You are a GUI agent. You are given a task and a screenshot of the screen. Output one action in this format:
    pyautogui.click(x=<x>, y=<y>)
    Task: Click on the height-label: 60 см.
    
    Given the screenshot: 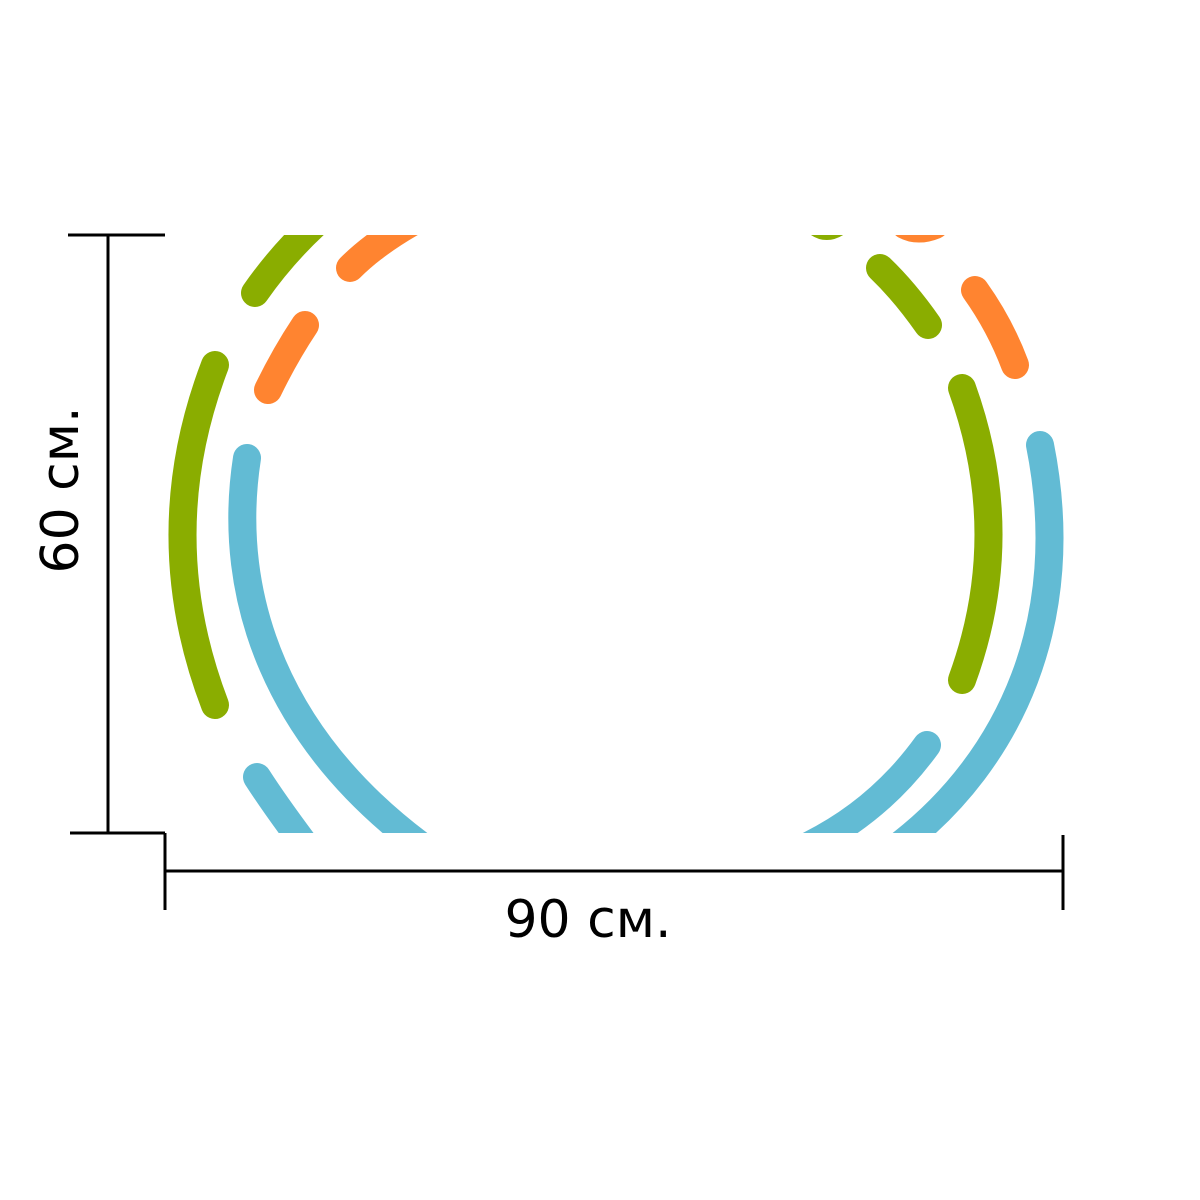 What is the action you would take?
    pyautogui.click(x=61, y=489)
    